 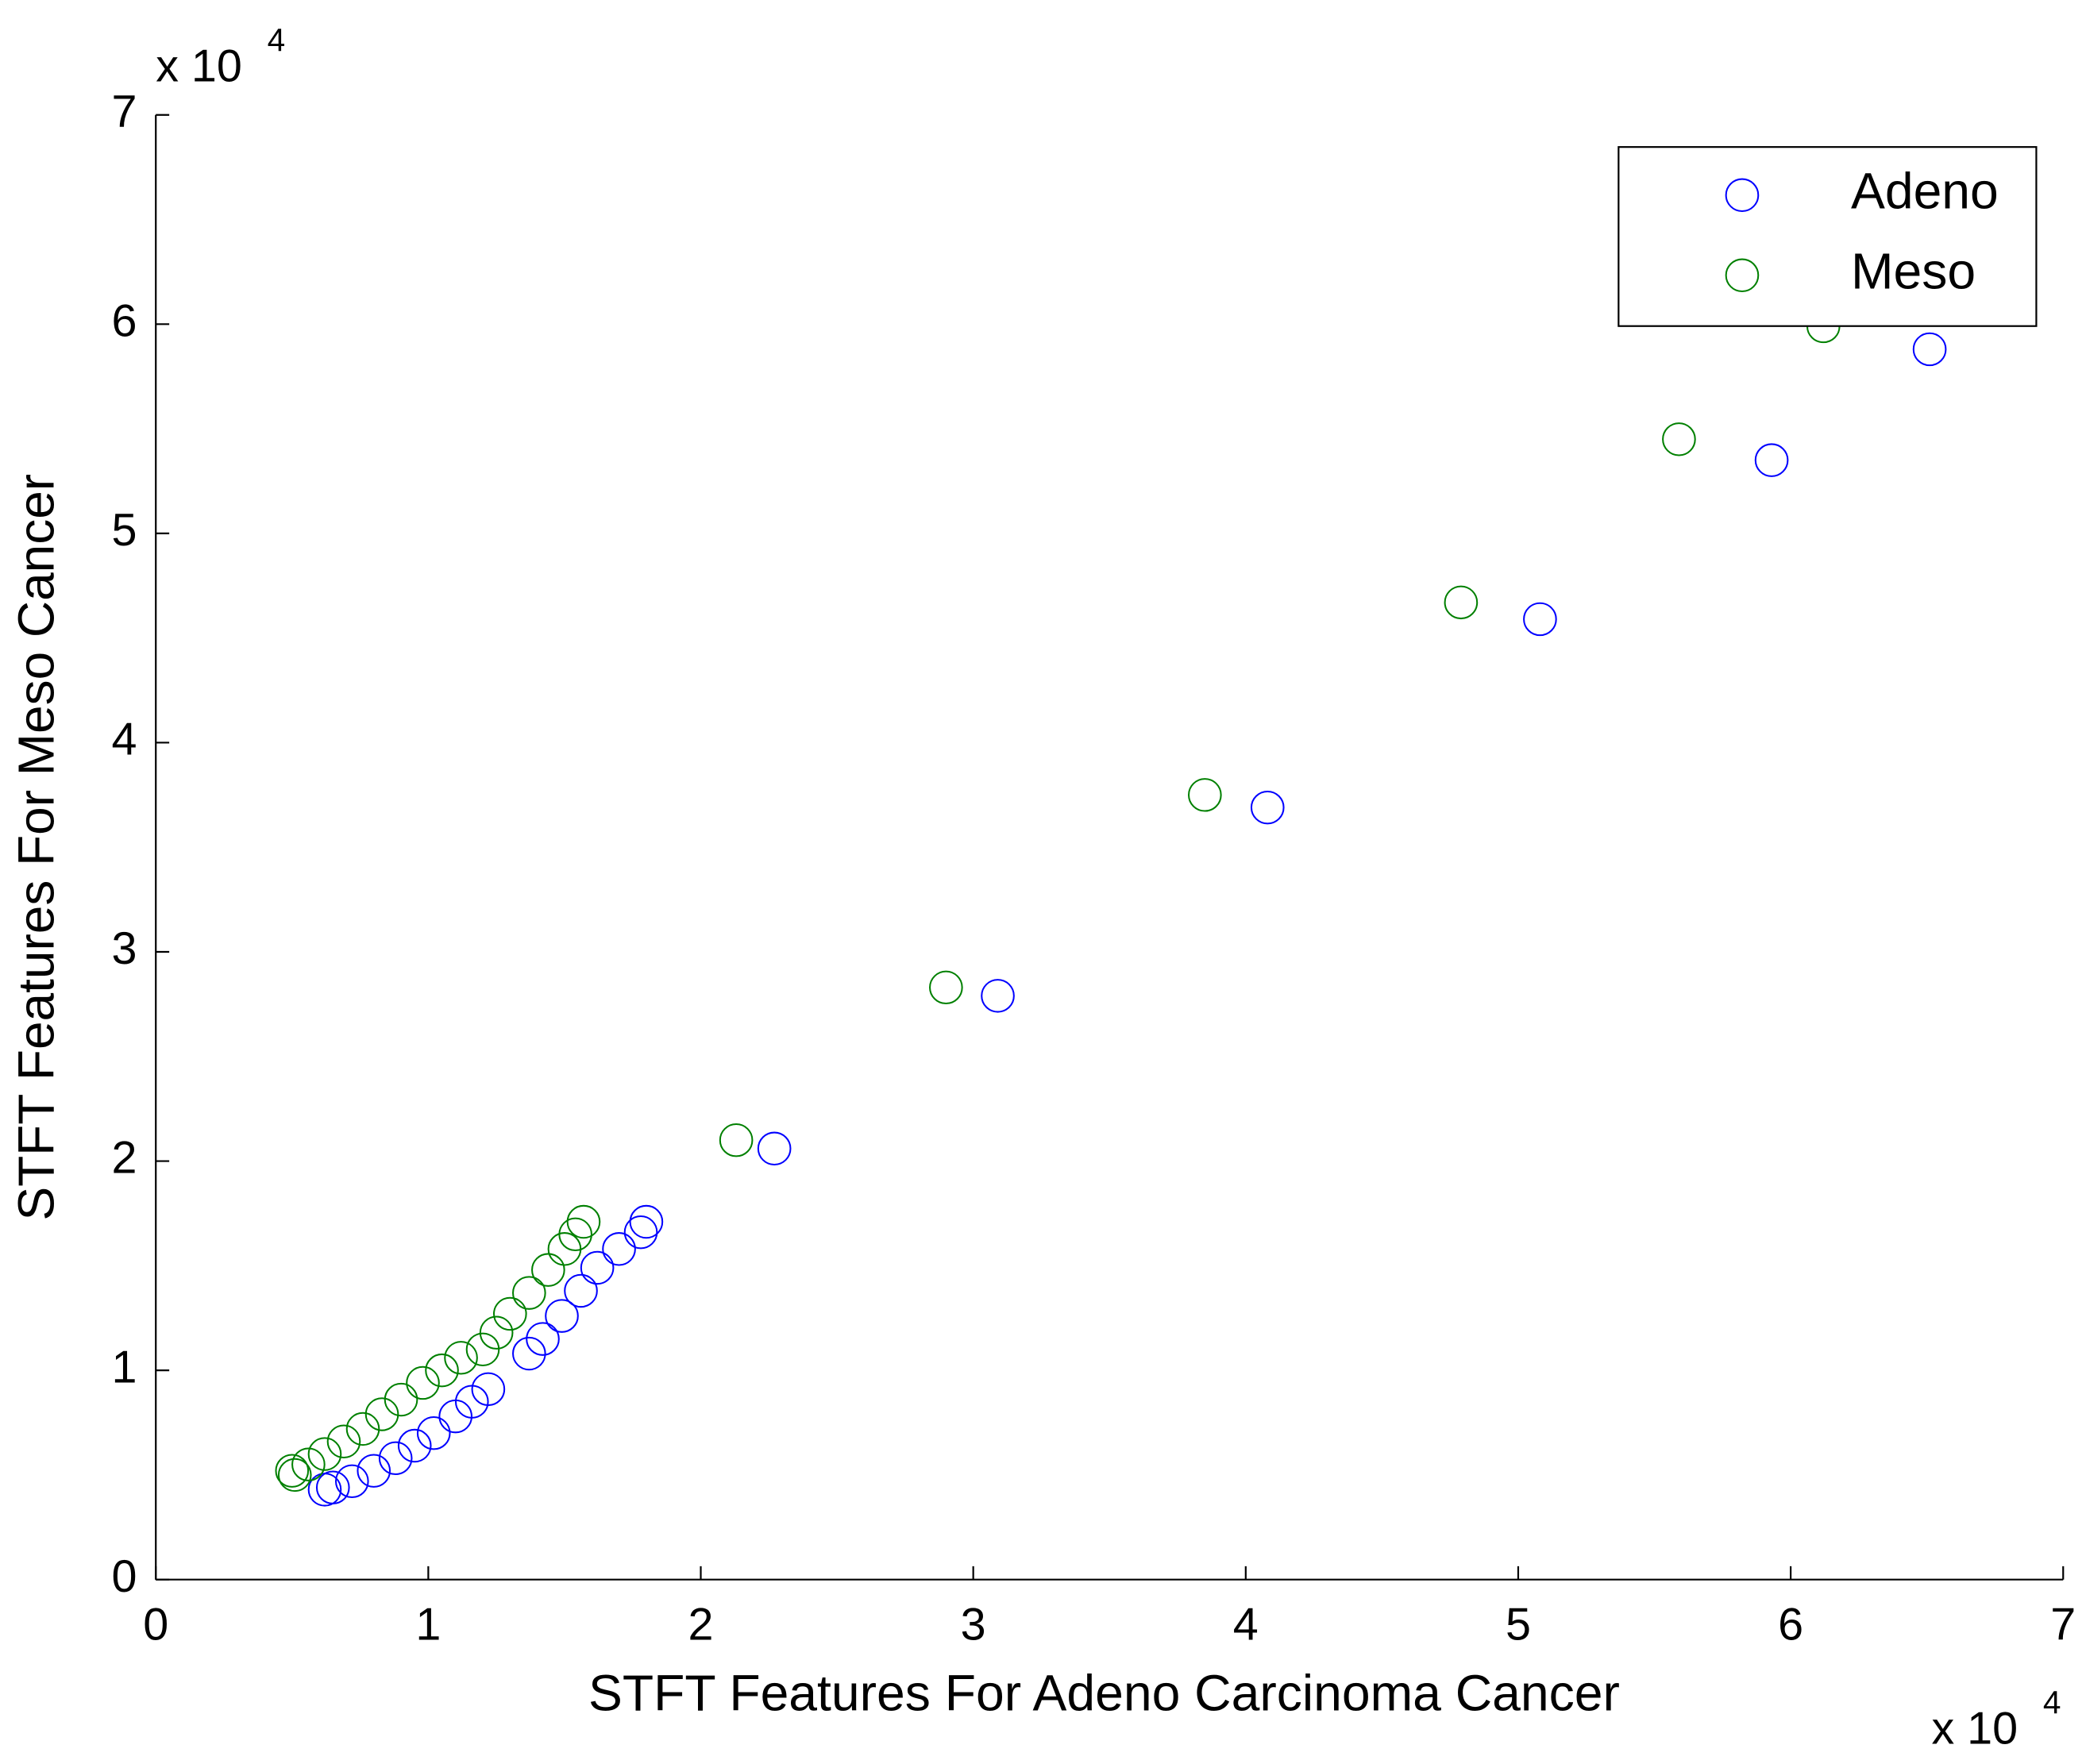 I want to click on x-tick-label: 3, so click(x=973, y=1625).